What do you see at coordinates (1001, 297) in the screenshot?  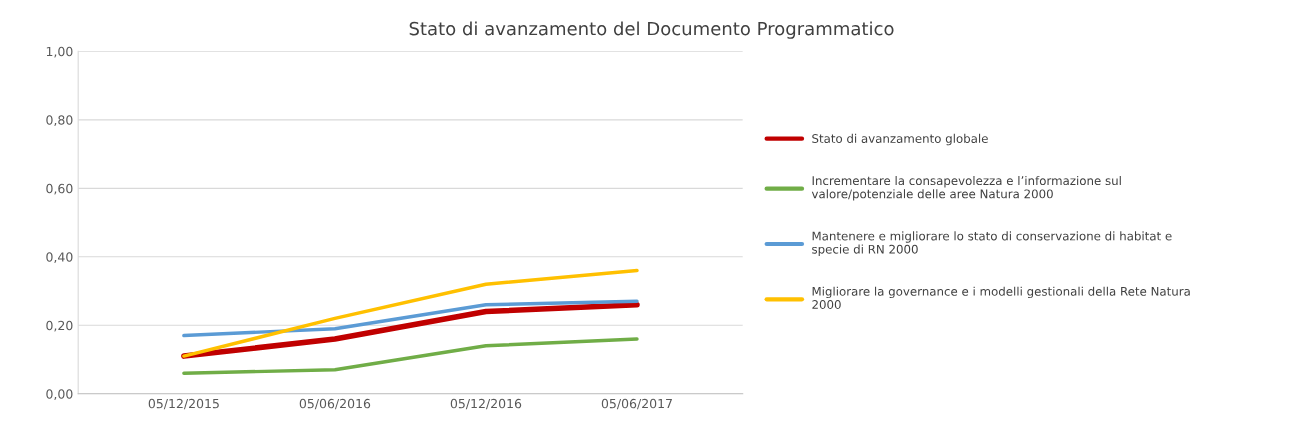 I see `legend-label: Migliorare la governance e i modelli gestionali della Rete Natura 2000` at bounding box center [1001, 297].